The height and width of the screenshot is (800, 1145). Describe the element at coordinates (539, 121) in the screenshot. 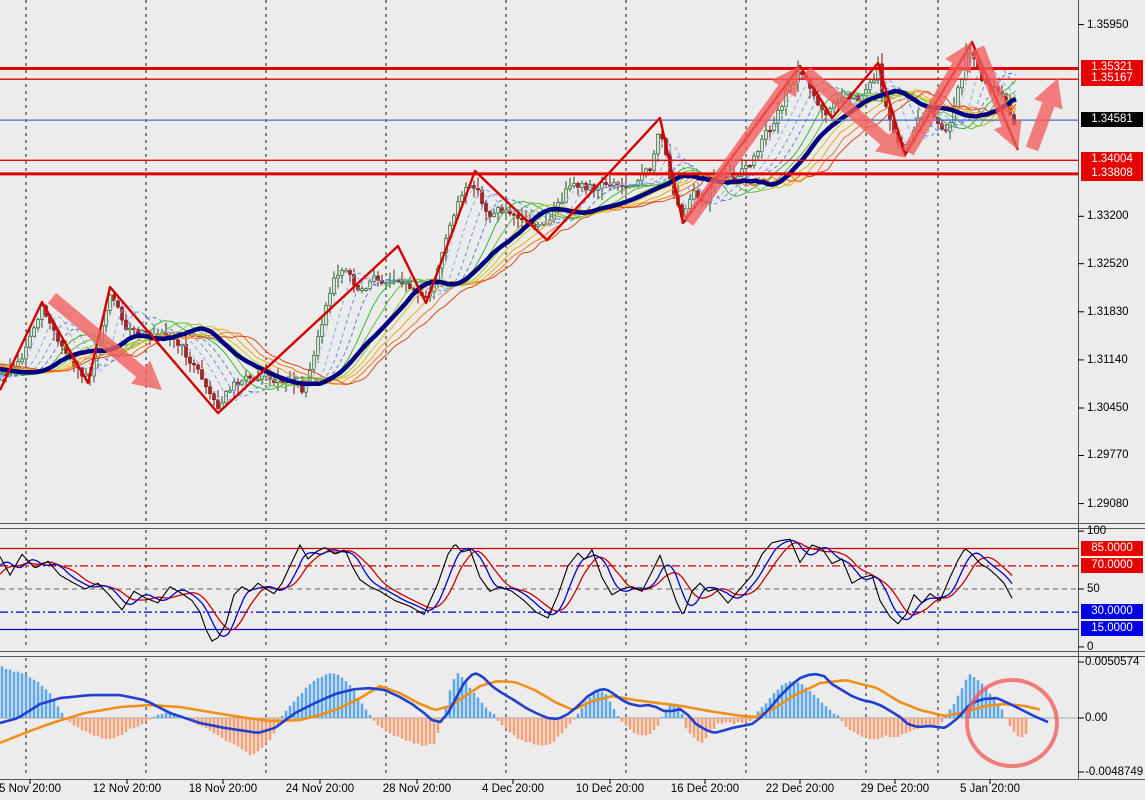

I see `support-resistance-lines` at that location.